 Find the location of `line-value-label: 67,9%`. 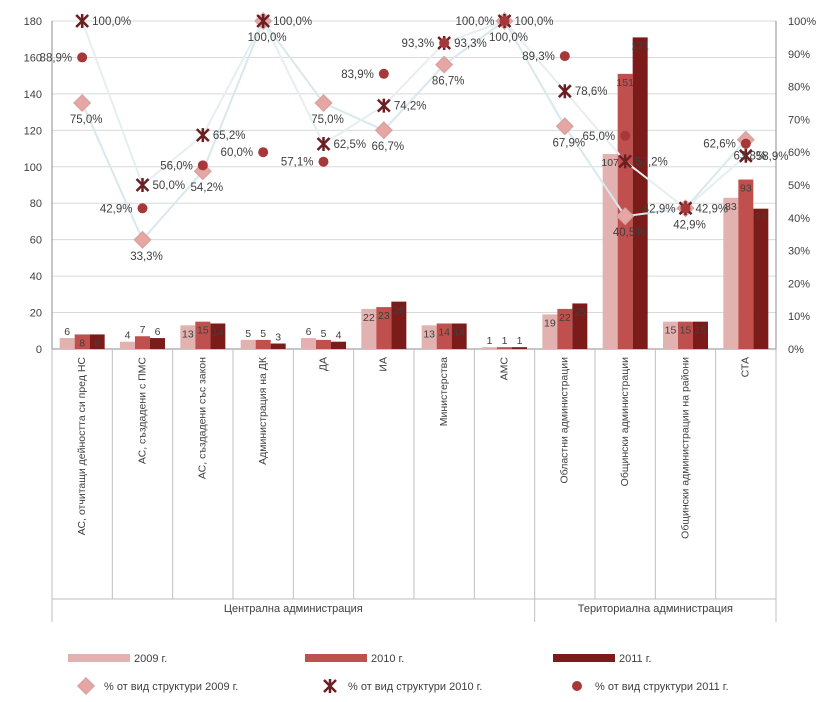

line-value-label: 67,9% is located at coordinates (569, 143).